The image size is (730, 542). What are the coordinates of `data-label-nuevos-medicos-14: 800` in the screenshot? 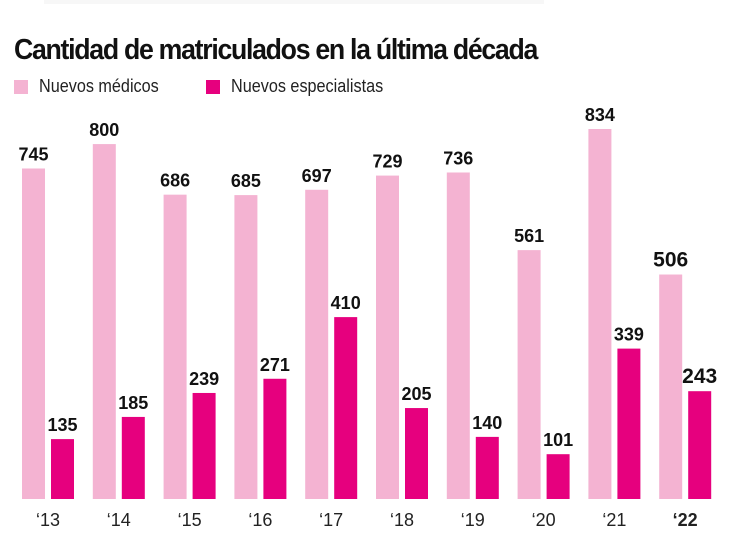 It's located at (104, 130).